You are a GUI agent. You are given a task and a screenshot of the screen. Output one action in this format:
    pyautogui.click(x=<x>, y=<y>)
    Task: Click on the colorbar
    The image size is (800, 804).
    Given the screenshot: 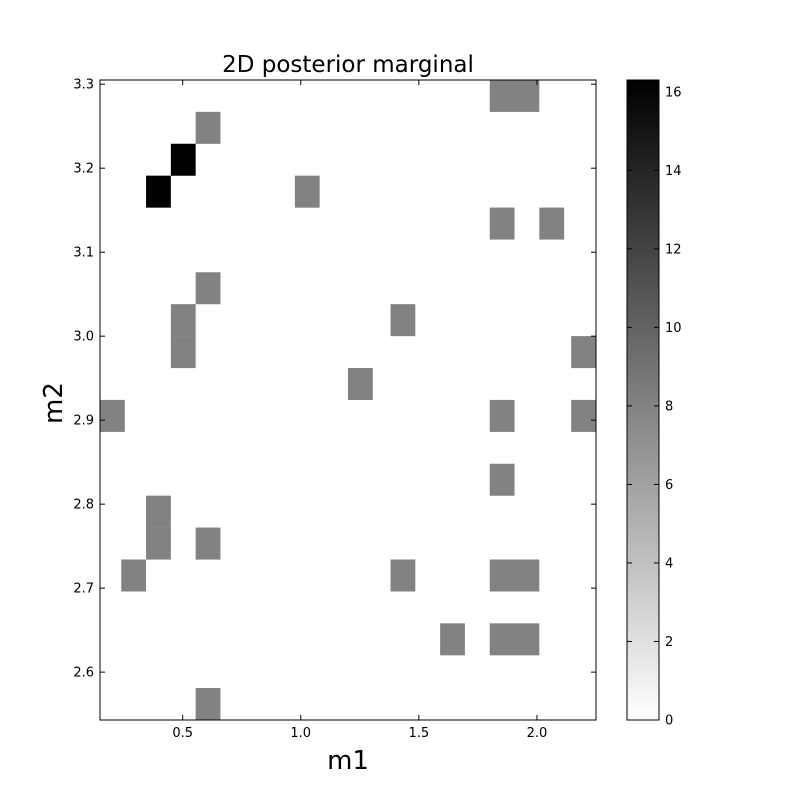 What is the action you would take?
    pyautogui.click(x=643, y=400)
    